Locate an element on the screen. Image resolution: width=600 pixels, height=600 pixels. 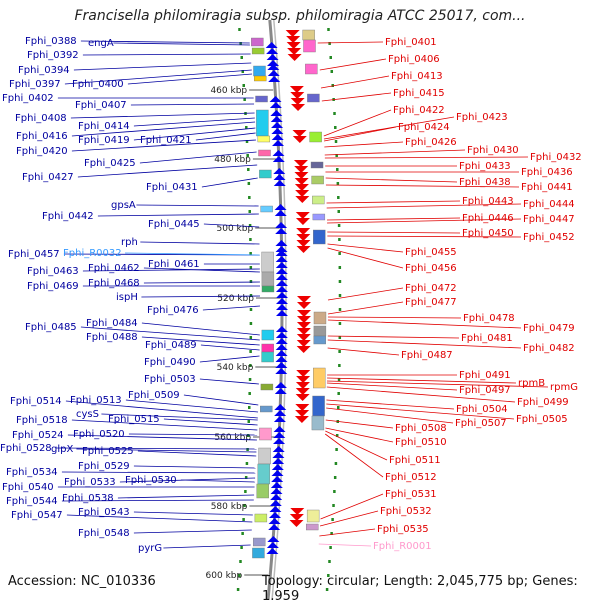
gene-label-right: Fphi_0472 is located at coordinates (431, 288).